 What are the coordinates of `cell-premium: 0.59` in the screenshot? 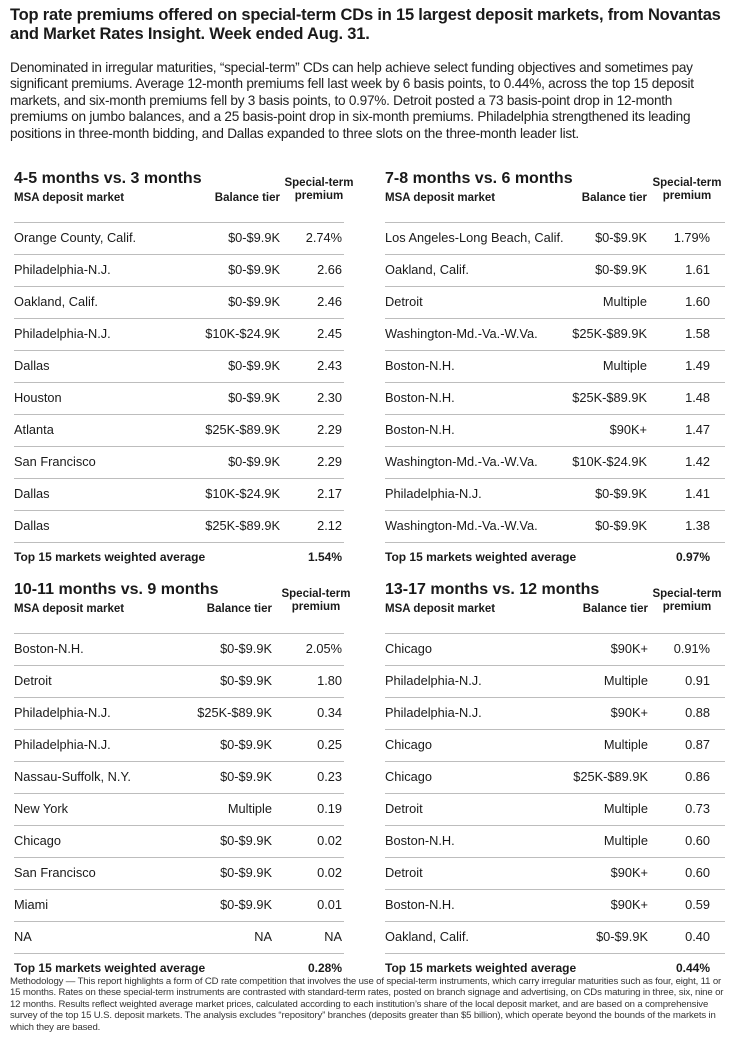 It's located at (697, 904).